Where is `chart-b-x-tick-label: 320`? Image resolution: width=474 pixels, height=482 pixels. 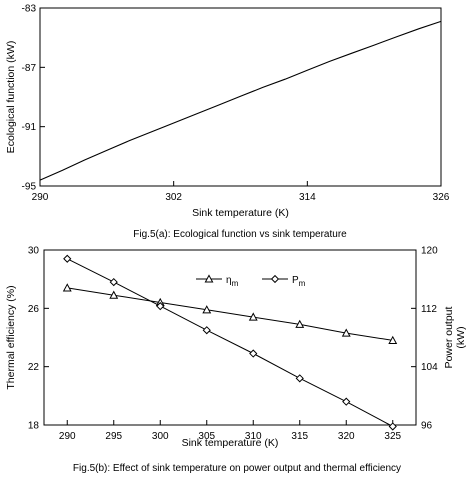 chart-b-x-tick-label: 320 is located at coordinates (346, 436).